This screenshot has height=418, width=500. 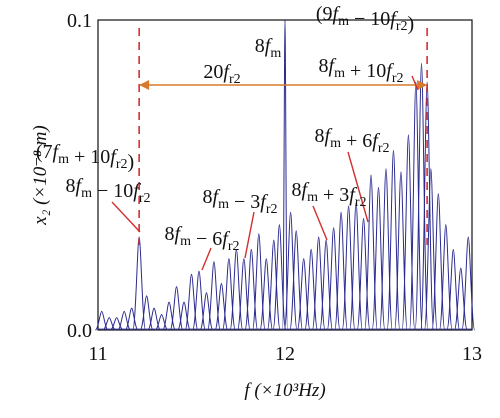 I want to click on label-7fm-plus-10fr2: (7fm + 10fr2), so click(x=85, y=157).